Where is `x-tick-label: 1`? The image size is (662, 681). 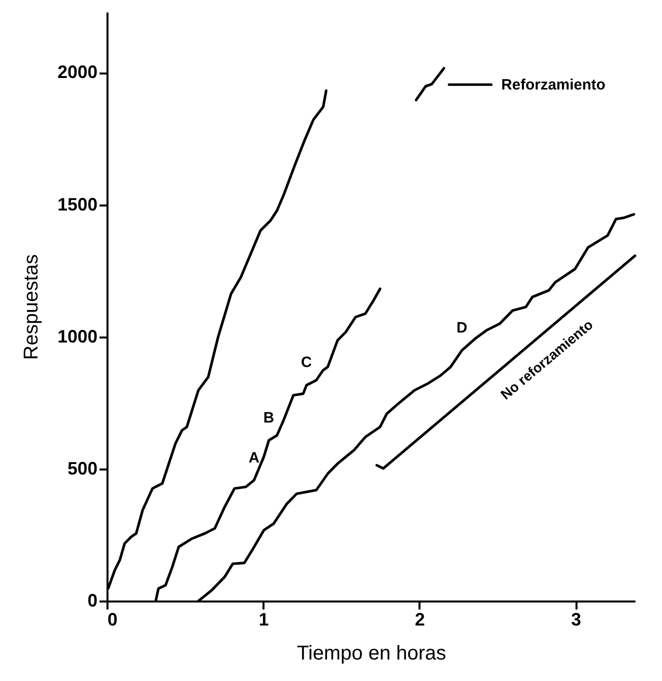
x-tick-label: 1 is located at coordinates (263, 620).